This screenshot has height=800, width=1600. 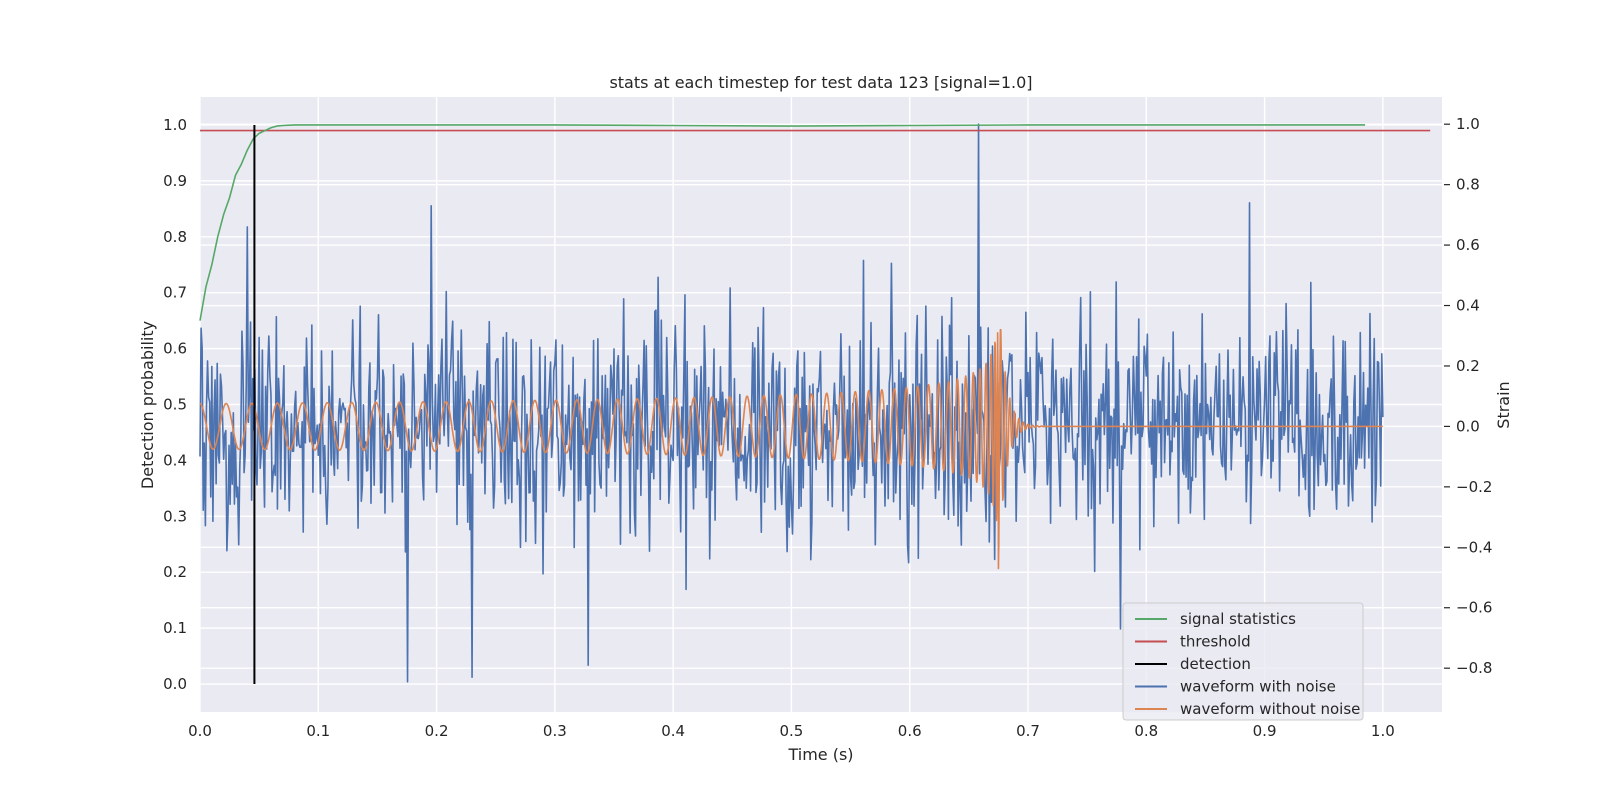 I want to click on x-tick-label: 0.9, so click(x=1265, y=731).